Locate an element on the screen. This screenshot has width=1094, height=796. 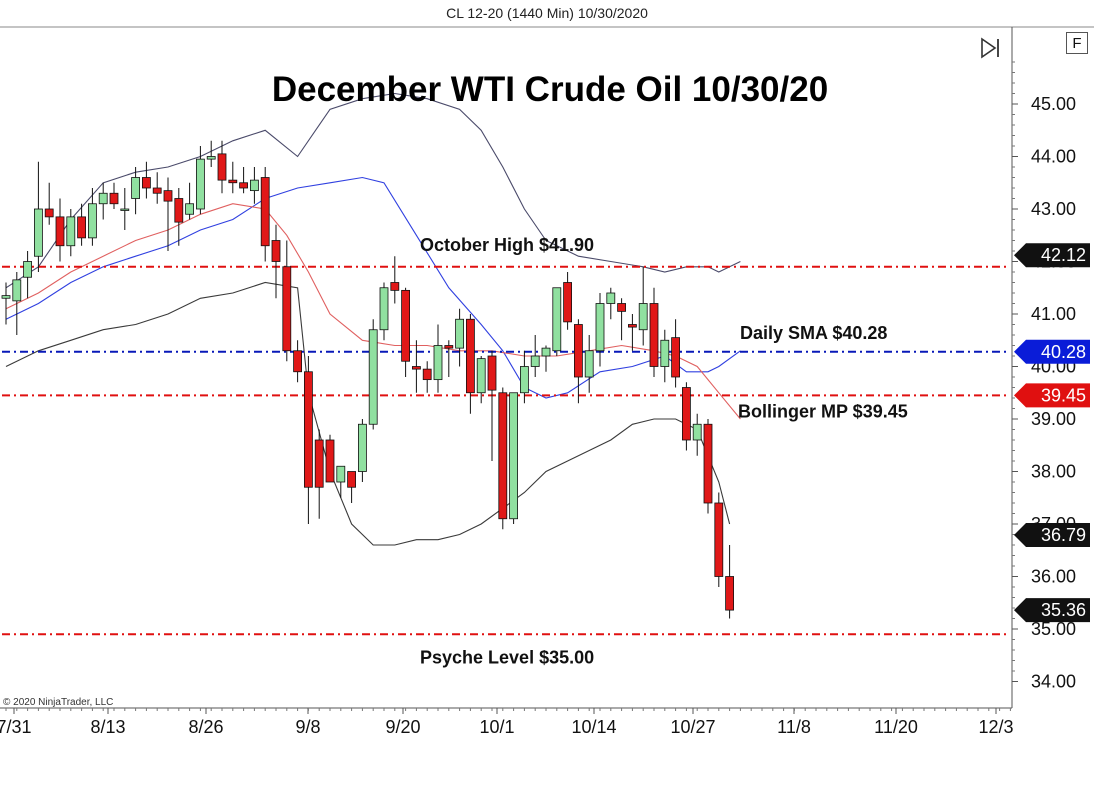
x-tick-label: 7/31 is located at coordinates (16, 727).